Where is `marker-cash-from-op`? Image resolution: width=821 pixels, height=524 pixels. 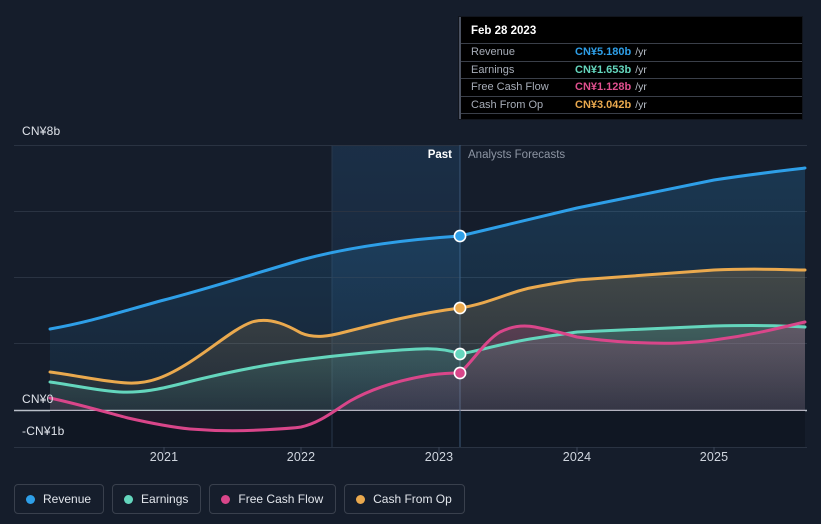 marker-cash-from-op is located at coordinates (460, 308).